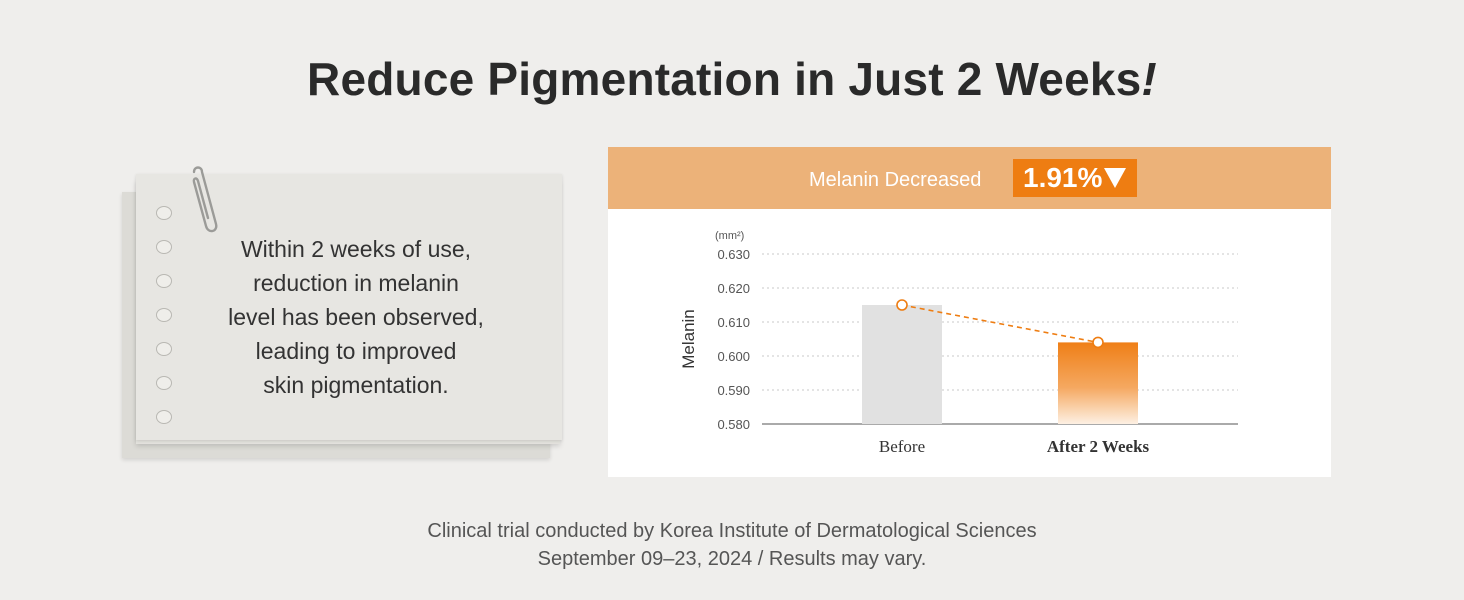  I want to click on note-line: skin pigmentation., so click(356, 385).